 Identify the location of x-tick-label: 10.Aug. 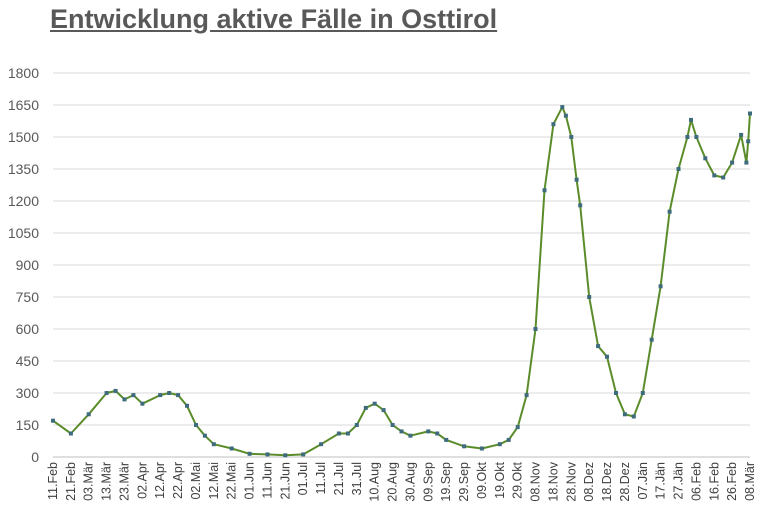
(375, 482).